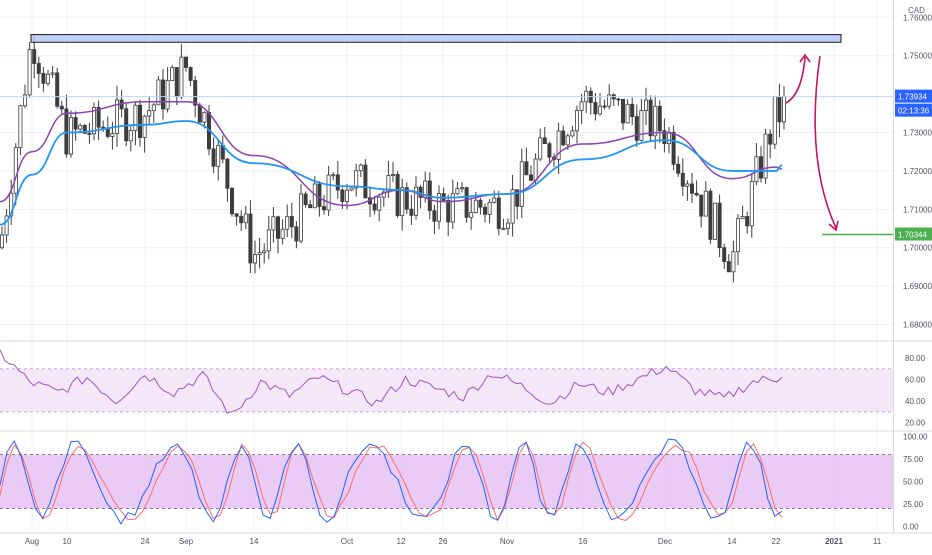 Image resolution: width=932 pixels, height=555 pixels. What do you see at coordinates (915, 401) in the screenshot?
I see `oscillator-1-tick-label: 40.00` at bounding box center [915, 401].